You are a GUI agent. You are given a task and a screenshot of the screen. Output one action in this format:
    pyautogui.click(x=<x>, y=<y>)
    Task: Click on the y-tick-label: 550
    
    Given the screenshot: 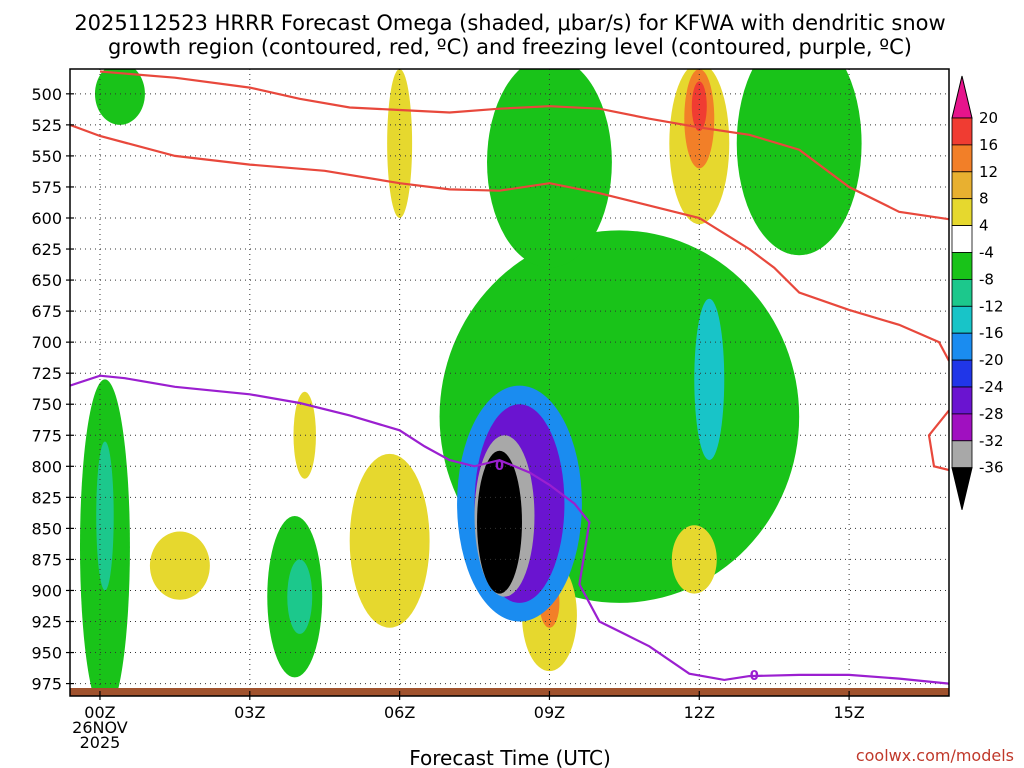 What is the action you would take?
    pyautogui.click(x=46, y=156)
    